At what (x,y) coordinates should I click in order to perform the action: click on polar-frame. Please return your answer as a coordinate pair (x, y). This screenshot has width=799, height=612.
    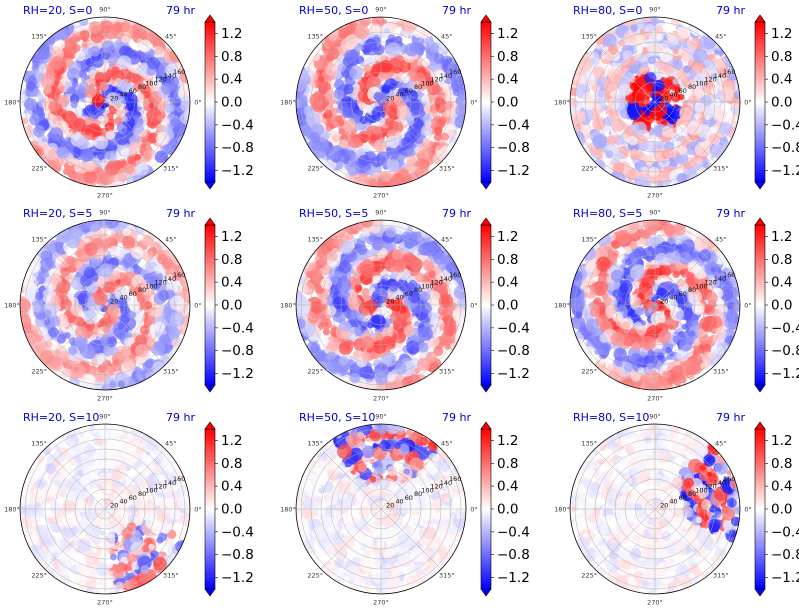
    Looking at the image, I should click on (105, 102).